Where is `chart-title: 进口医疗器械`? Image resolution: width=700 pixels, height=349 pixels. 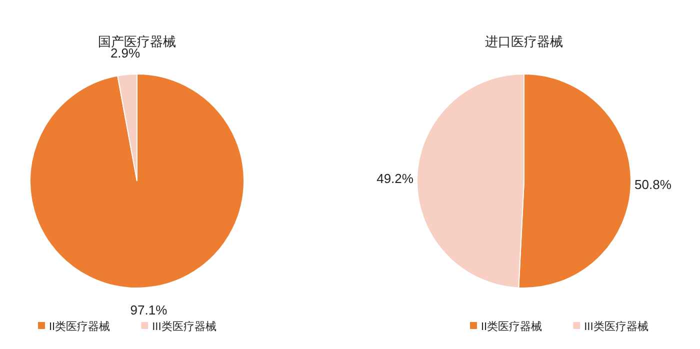 chart-title: 进口医疗器械 is located at coordinates (524, 41).